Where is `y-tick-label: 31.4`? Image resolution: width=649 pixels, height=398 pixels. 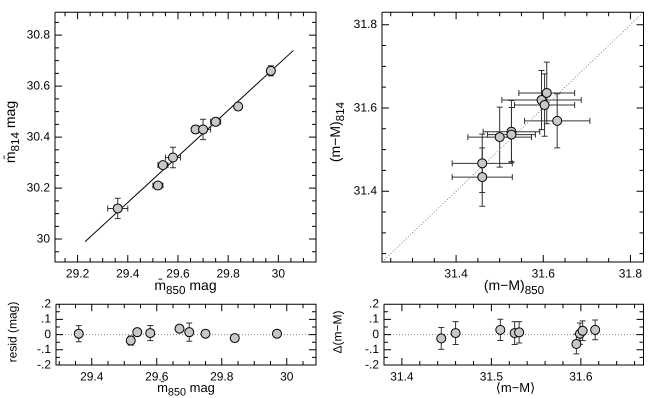 y-tick-label: 31.4 is located at coordinates (366, 191).